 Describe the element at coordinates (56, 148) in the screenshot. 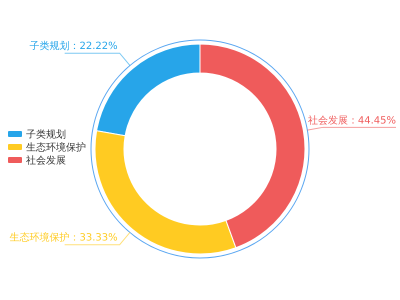

I see `legend-label: 生态环境保护` at that location.